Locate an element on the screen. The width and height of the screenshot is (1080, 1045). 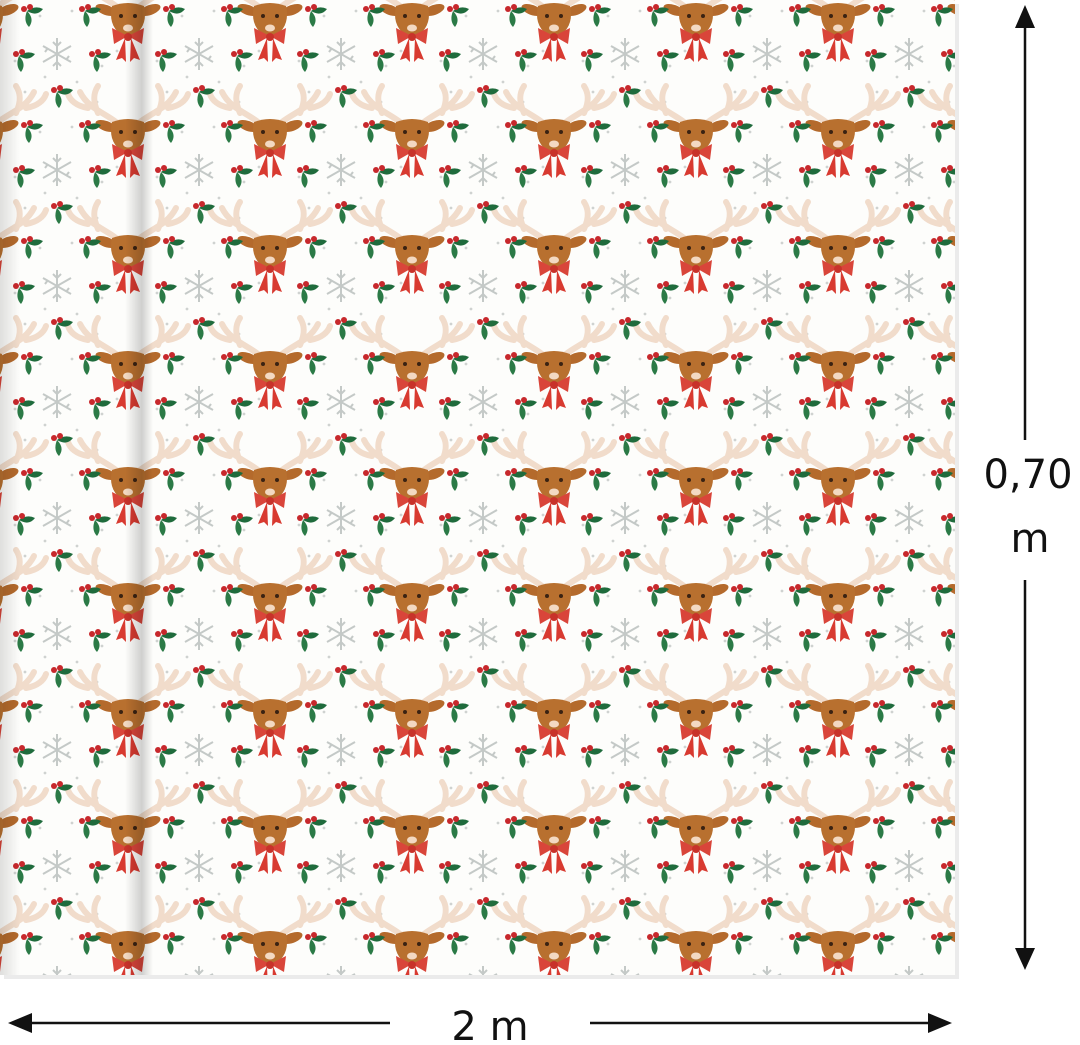
width-label: 2 m is located at coordinates (489, 1024).